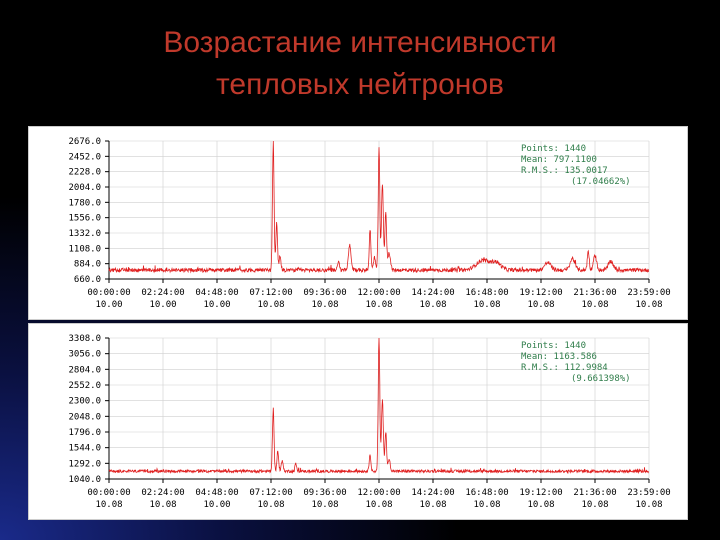 Image resolution: width=720 pixels, height=540 pixels. I want to click on stats-rms: R.M.S.: 112.9984, so click(564, 368).